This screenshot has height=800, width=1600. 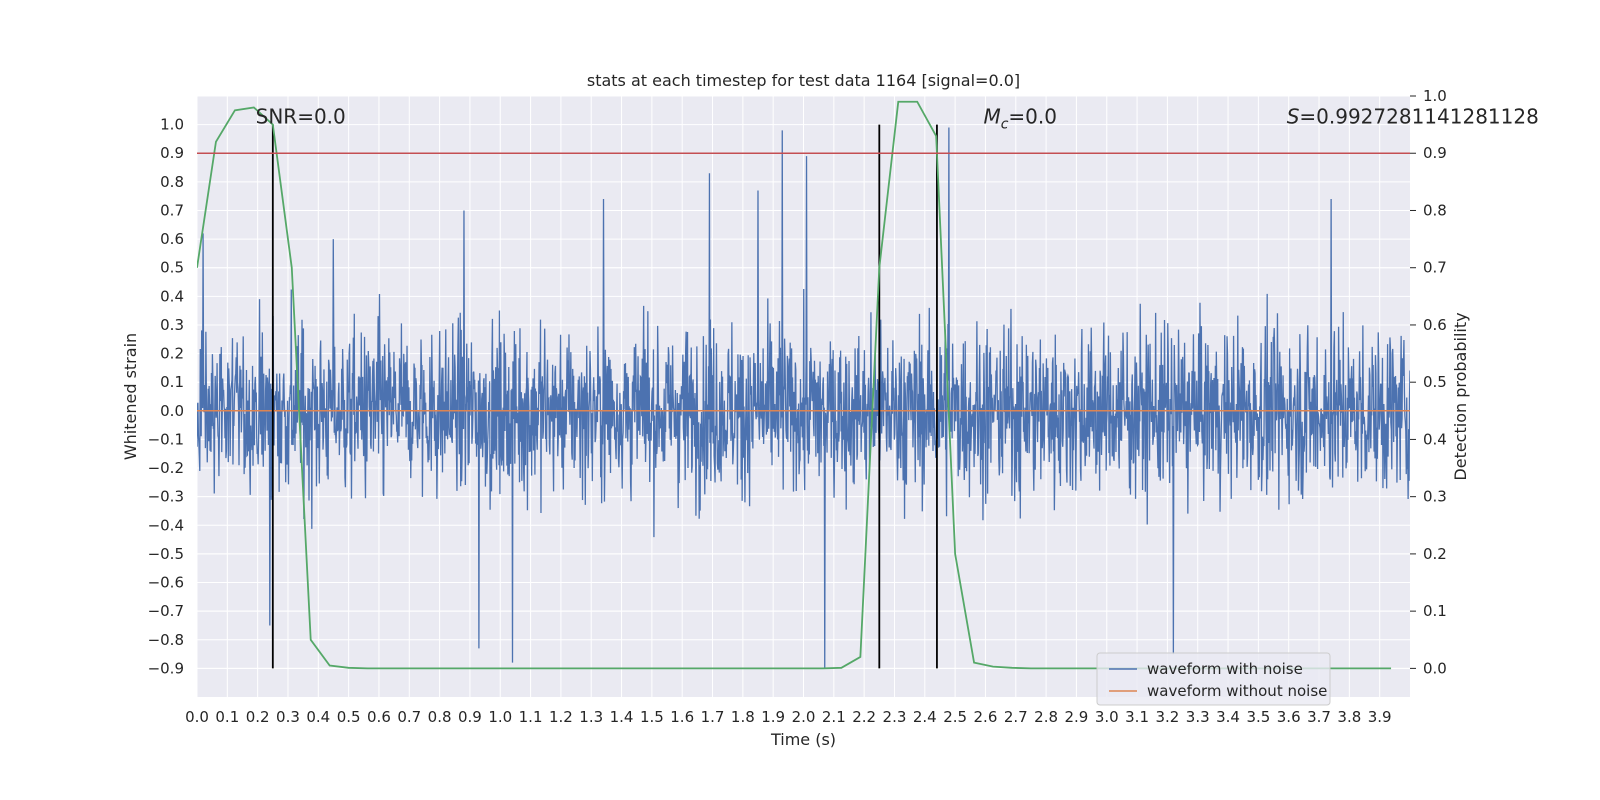 What do you see at coordinates (622, 717) in the screenshot?
I see `x-tick-label: 1.4` at bounding box center [622, 717].